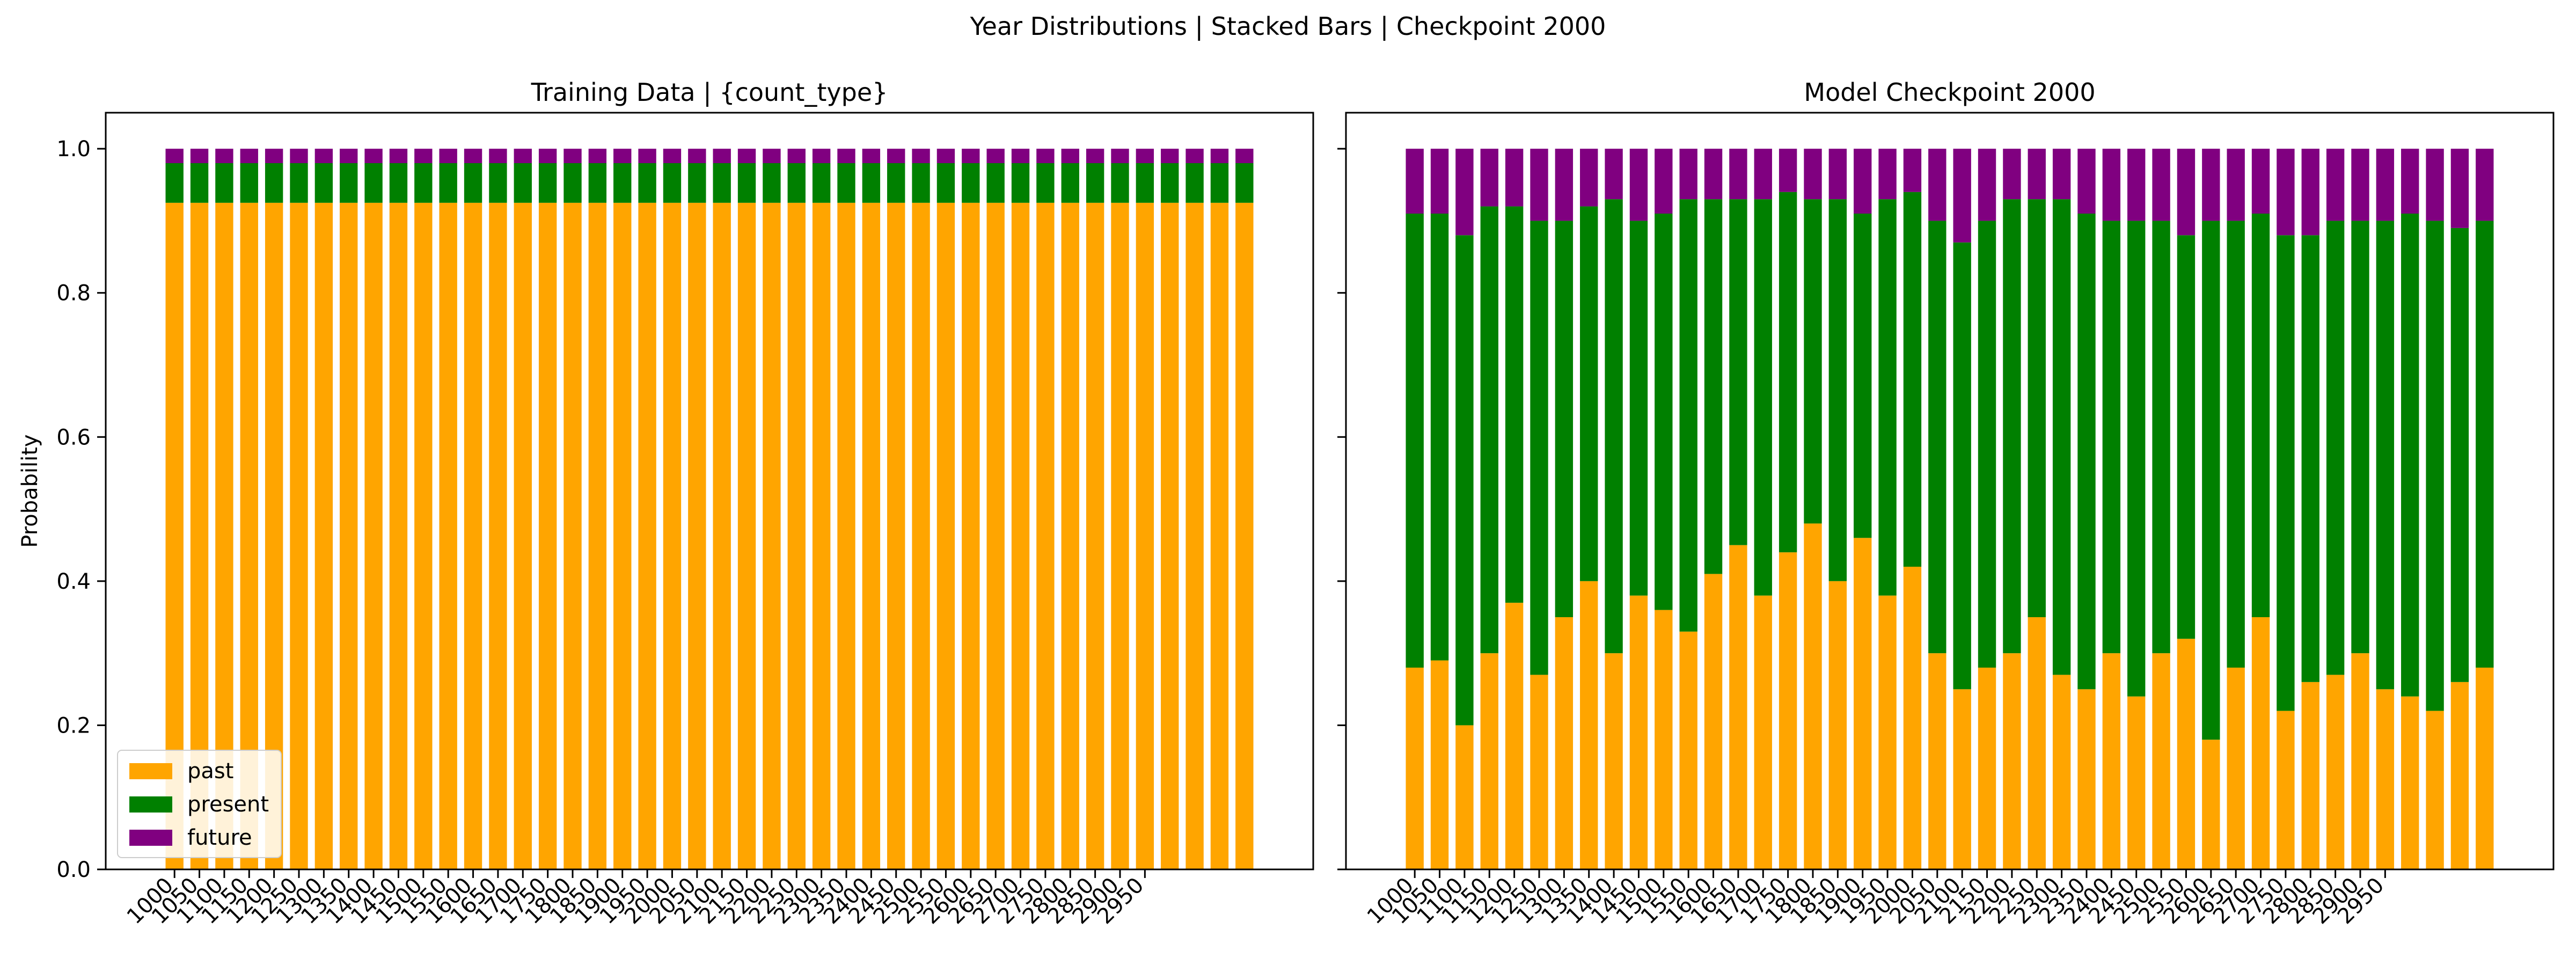 Image resolution: width=2576 pixels, height=966 pixels. Describe the element at coordinates (73, 293) in the screenshot. I see `y-tick-label: 0.8` at that location.